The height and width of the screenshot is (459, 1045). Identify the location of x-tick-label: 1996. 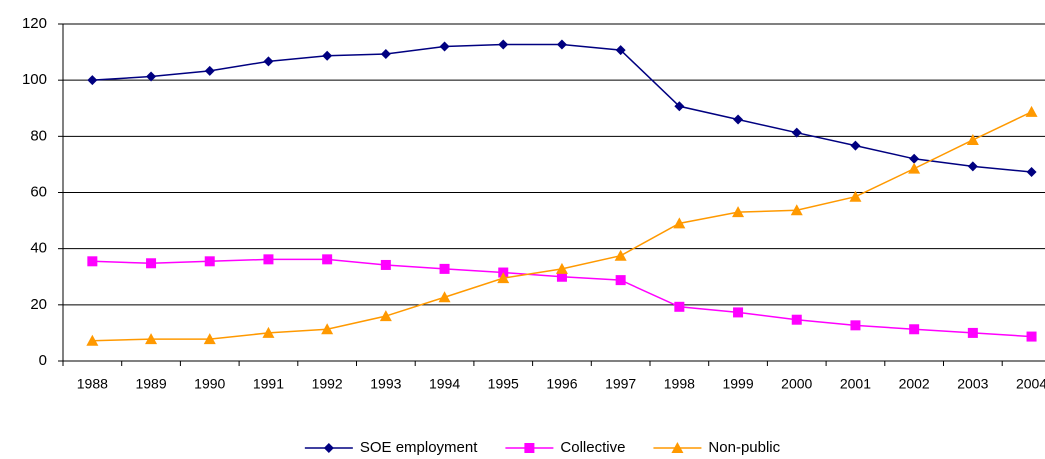
(561, 384).